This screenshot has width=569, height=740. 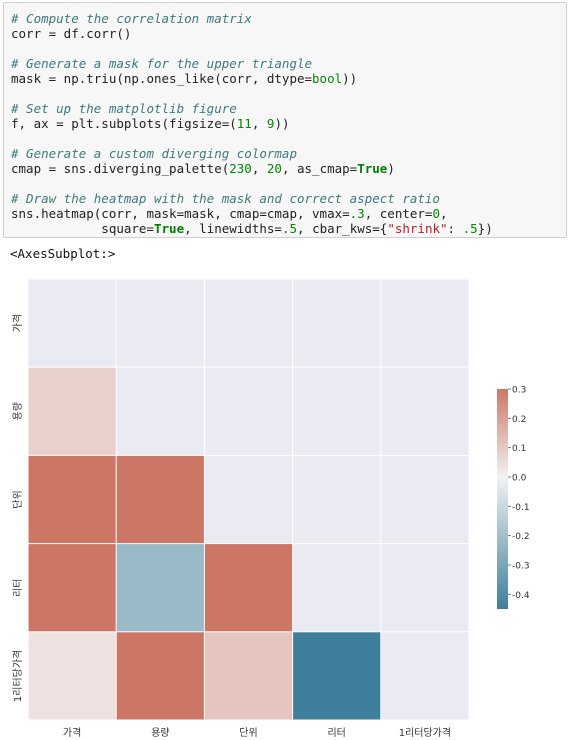 I want to click on colorbar-ticks: 0.3 0.2 0.1 0.0 -0.1 -0.2 -0.3 -0.4, so click(x=519, y=493).